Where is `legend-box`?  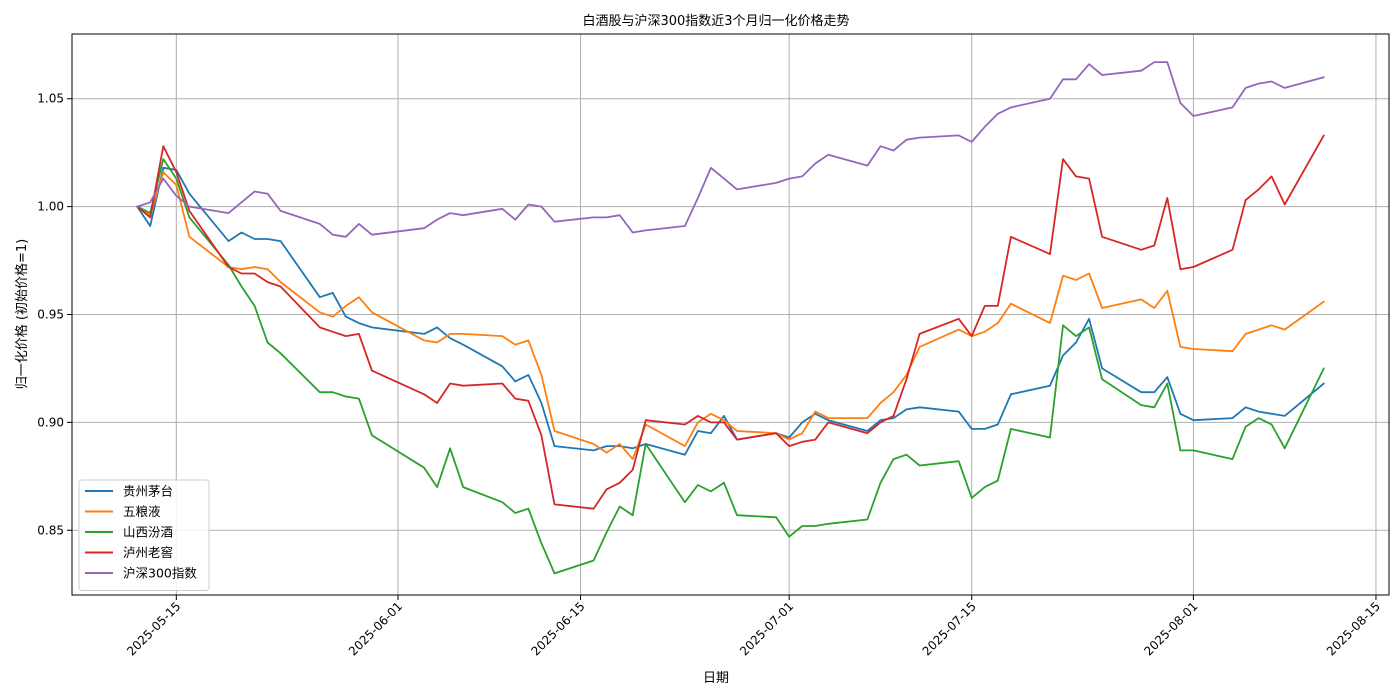 legend-box is located at coordinates (144, 535).